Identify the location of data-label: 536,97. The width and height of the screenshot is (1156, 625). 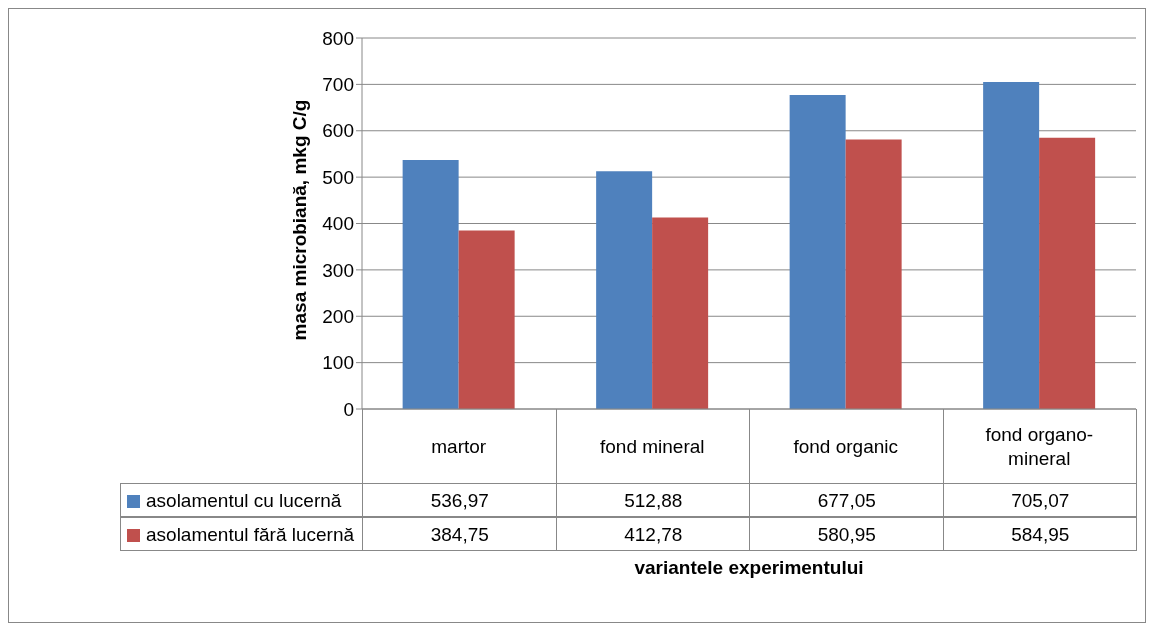
(459, 501).